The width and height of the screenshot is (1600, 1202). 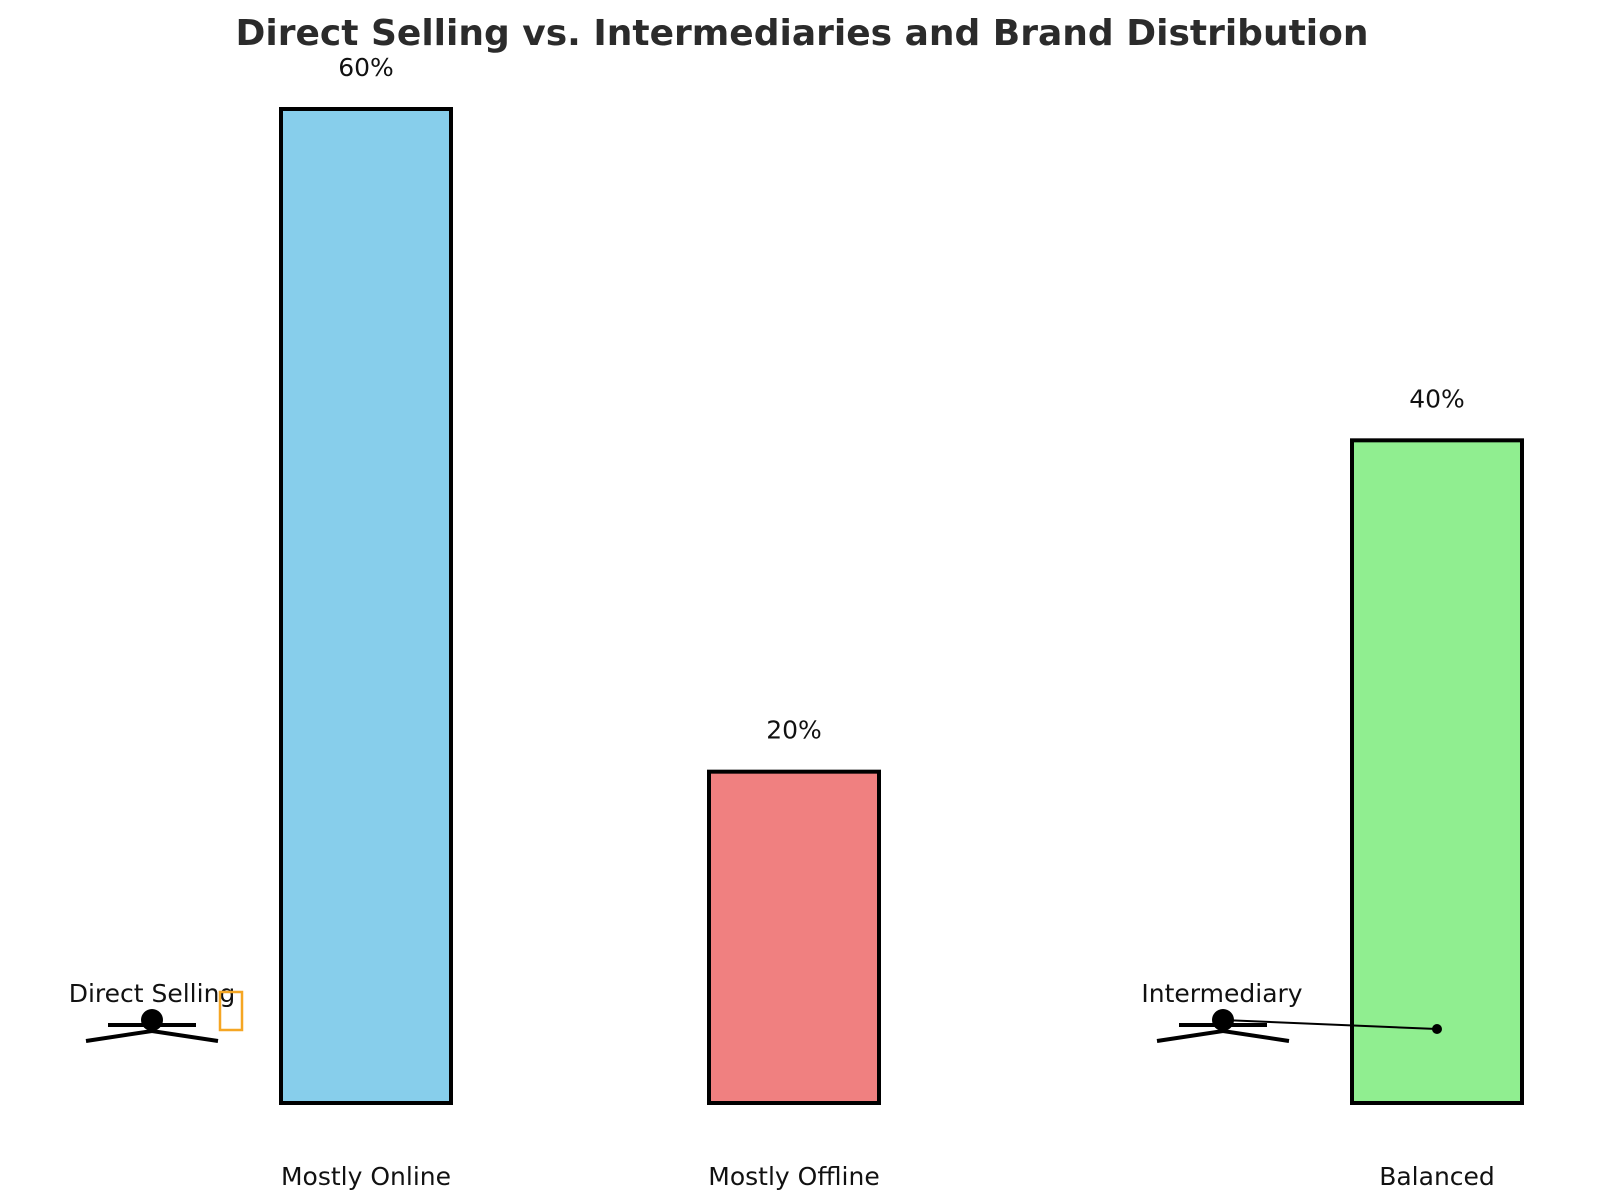 I want to click on value-label-mostly-online: 60%, so click(x=366, y=67).